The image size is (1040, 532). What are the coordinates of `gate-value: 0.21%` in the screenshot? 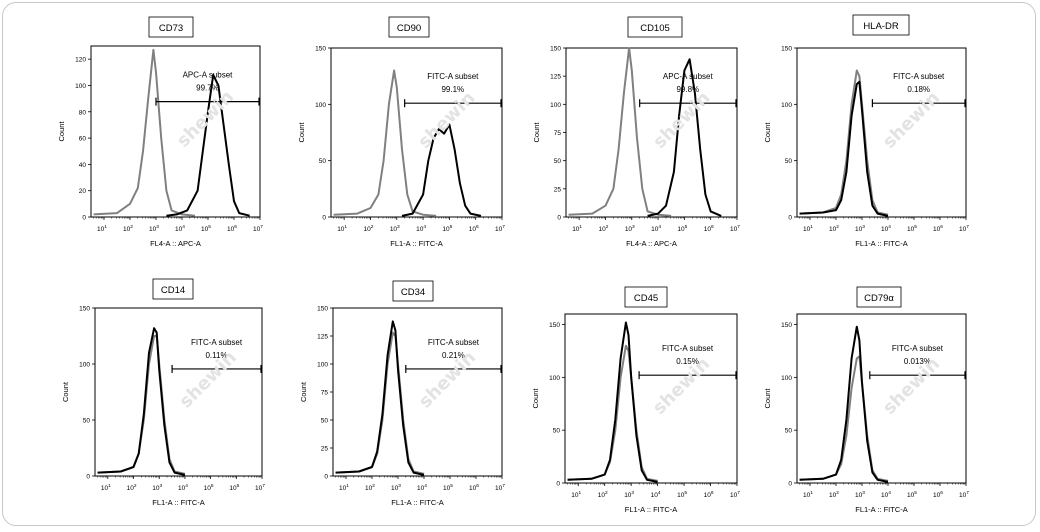 It's located at (453, 355).